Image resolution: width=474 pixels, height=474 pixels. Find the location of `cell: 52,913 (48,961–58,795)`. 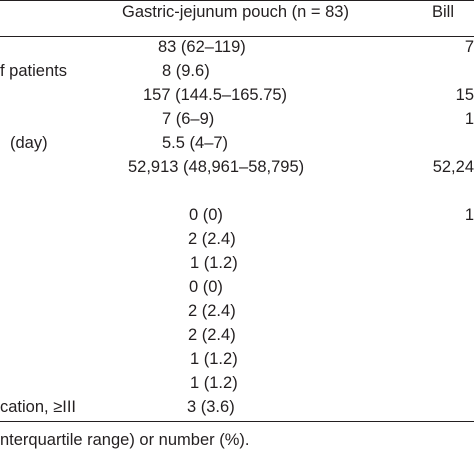

cell: 52,913 (48,961–58,795) is located at coordinates (216, 167).